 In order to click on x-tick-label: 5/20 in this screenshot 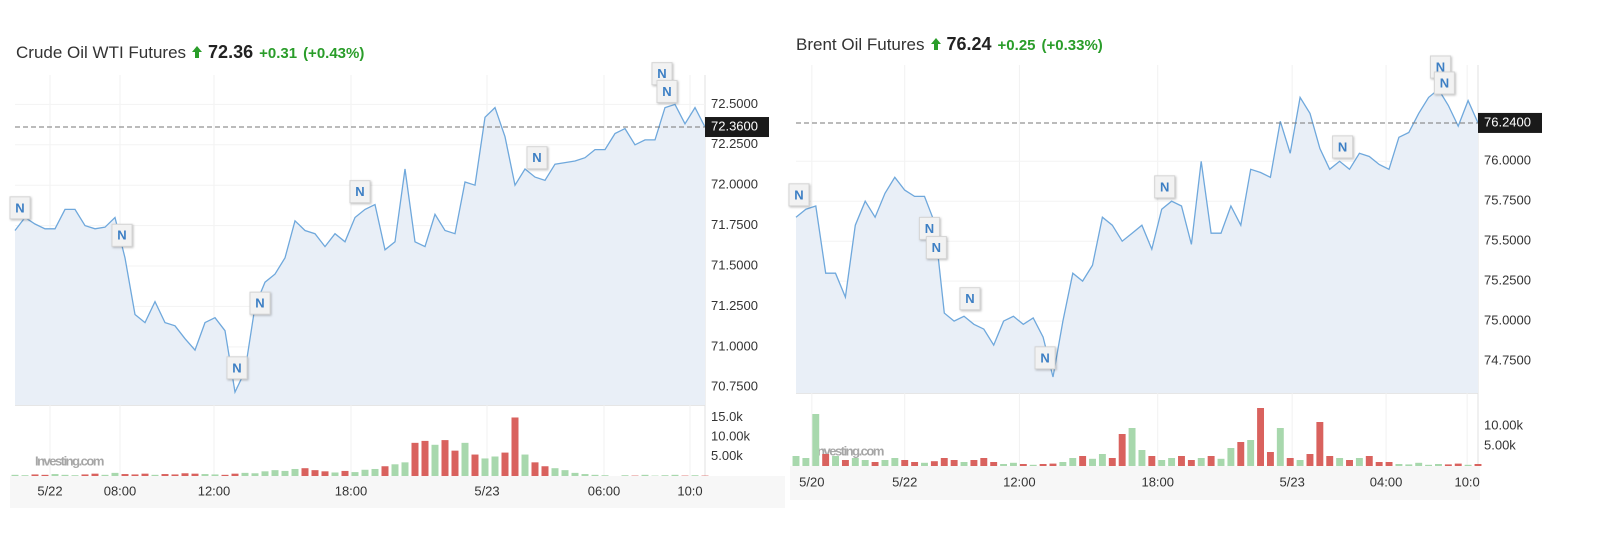, I will do `click(811, 481)`.